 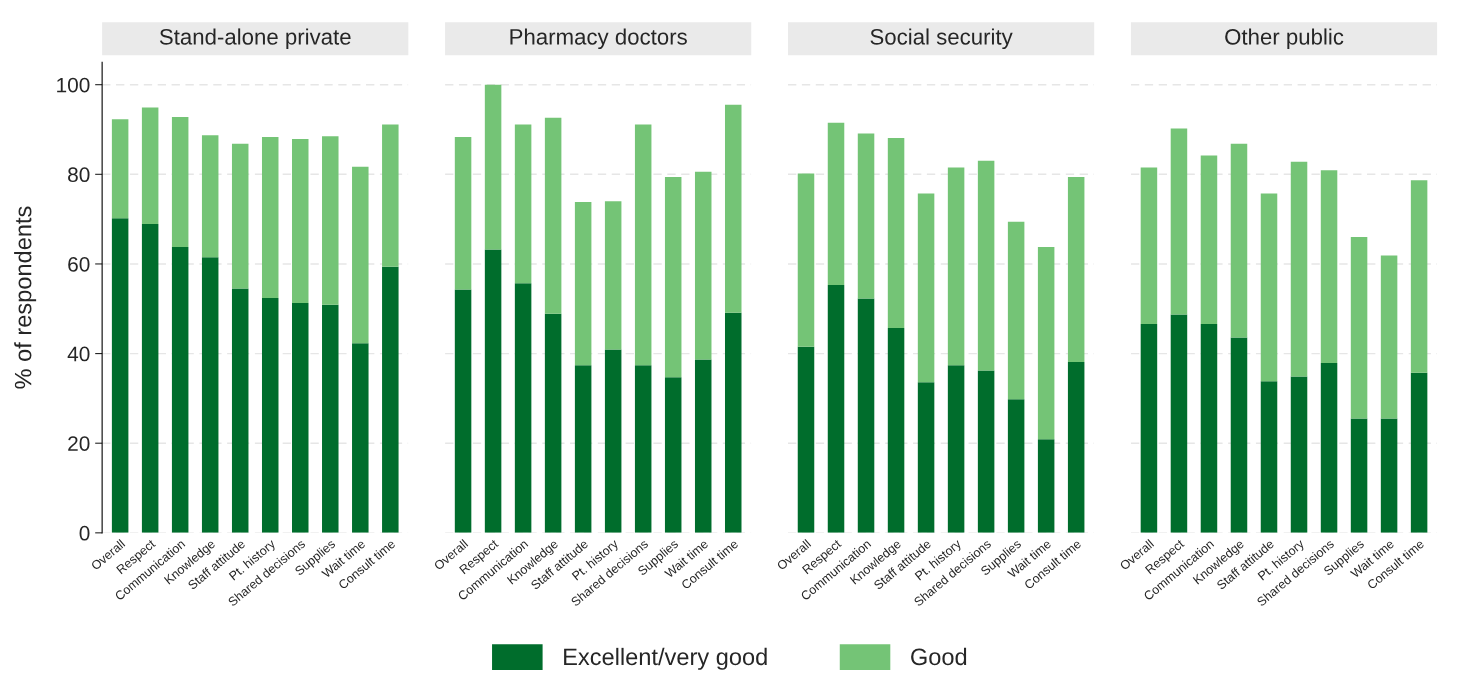 I want to click on legend-label: Excellent/very good, so click(x=665, y=658).